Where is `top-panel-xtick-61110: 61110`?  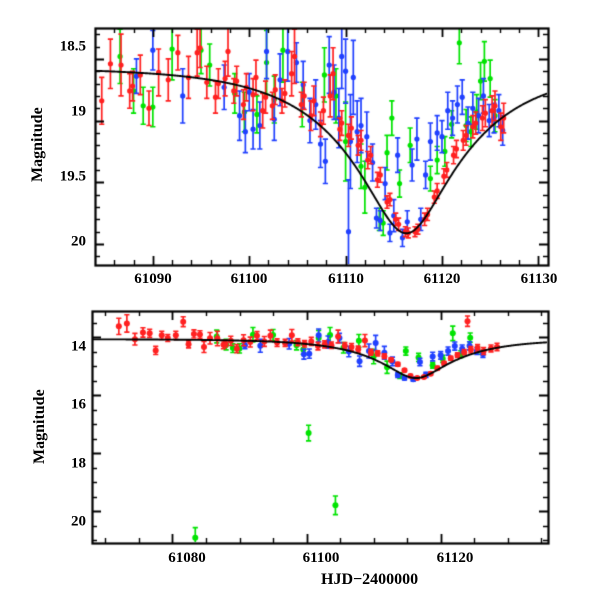
top-panel-xtick-61110: 61110 is located at coordinates (346, 279).